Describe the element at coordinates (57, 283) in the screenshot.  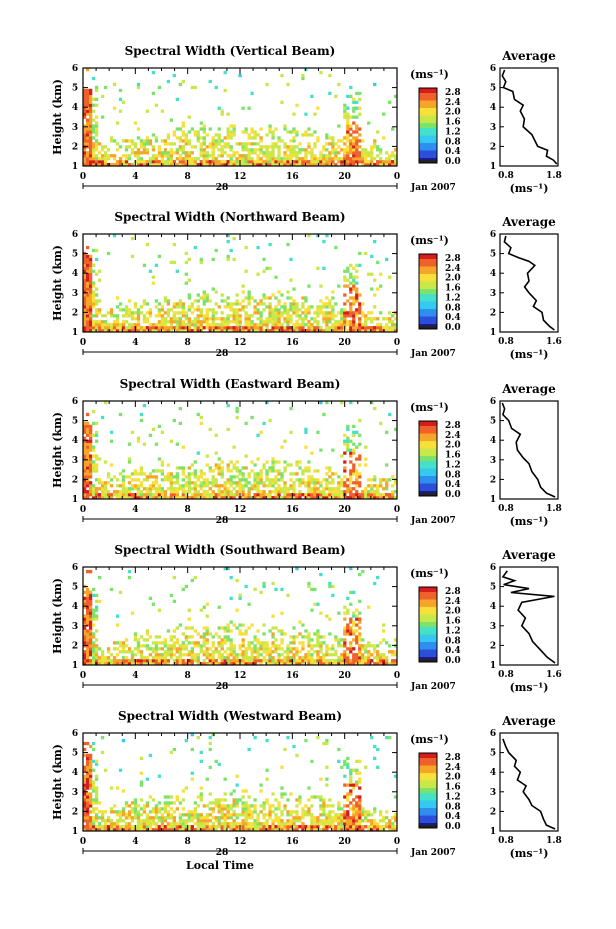
I see `y-axis-label: Height (km)` at that location.